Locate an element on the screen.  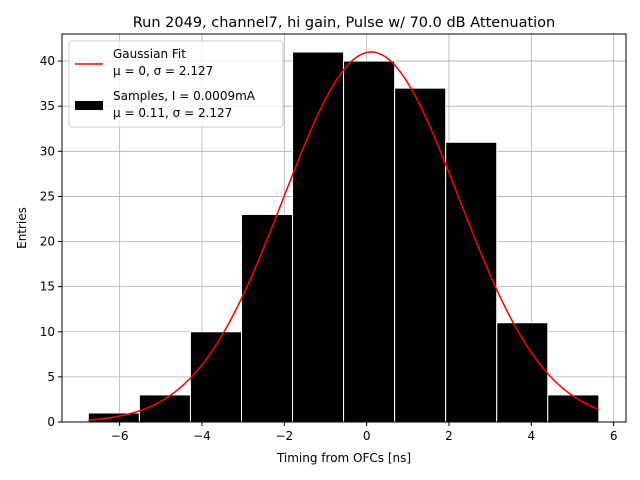
x-axis-ticks: −6 −4 −2 0 2 4 6 is located at coordinates (364, 432).